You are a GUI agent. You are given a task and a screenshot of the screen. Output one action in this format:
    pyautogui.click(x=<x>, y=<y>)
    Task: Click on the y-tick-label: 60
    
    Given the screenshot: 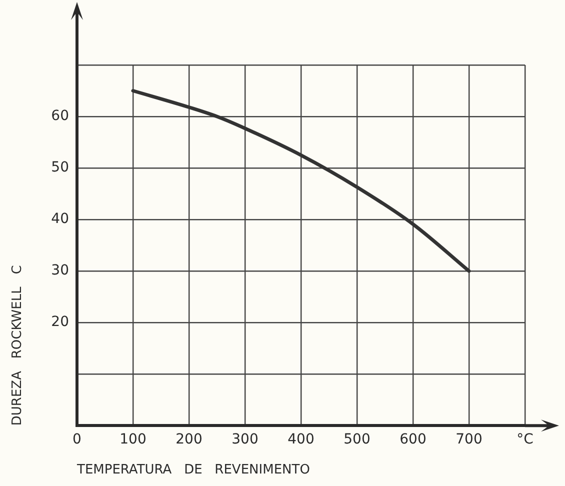 What is the action you would take?
    pyautogui.click(x=60, y=116)
    